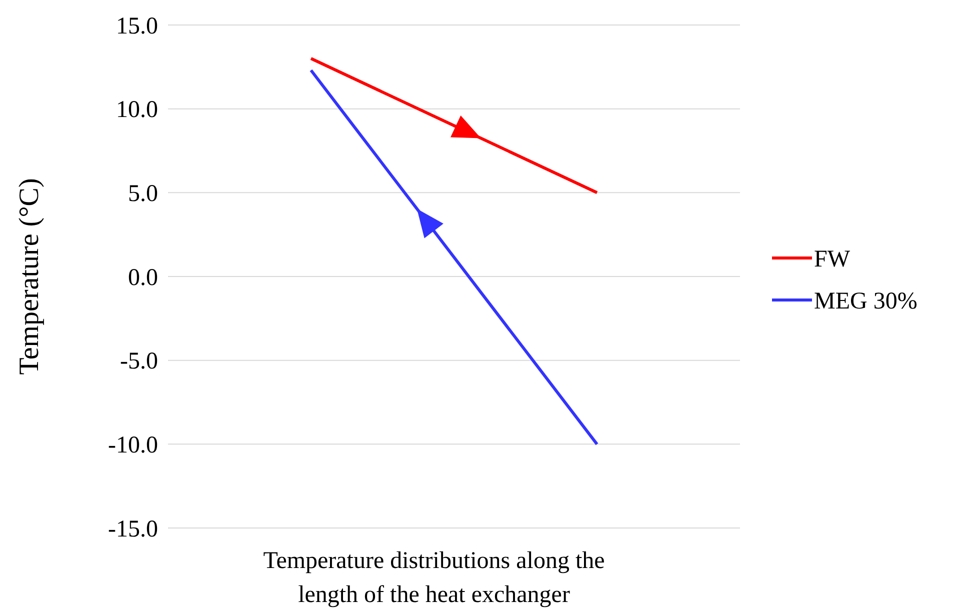 The height and width of the screenshot is (613, 954). What do you see at coordinates (143, 194) in the screenshot?
I see `y-tick-label: 5.0` at bounding box center [143, 194].